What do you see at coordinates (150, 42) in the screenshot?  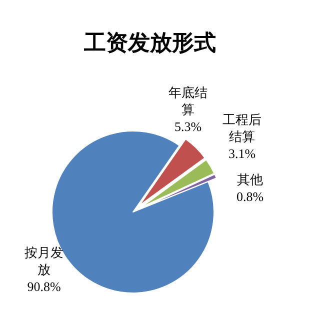 I see `title: 工资发放形式` at bounding box center [150, 42].